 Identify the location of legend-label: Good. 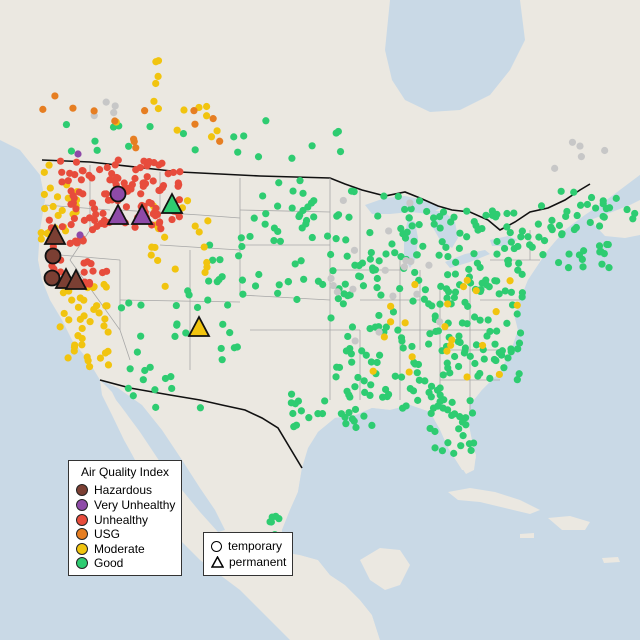
(109, 563).